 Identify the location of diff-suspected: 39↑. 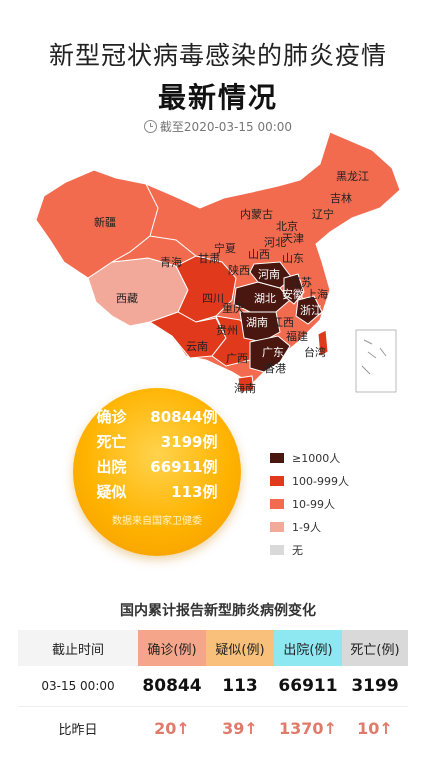
(240, 728).